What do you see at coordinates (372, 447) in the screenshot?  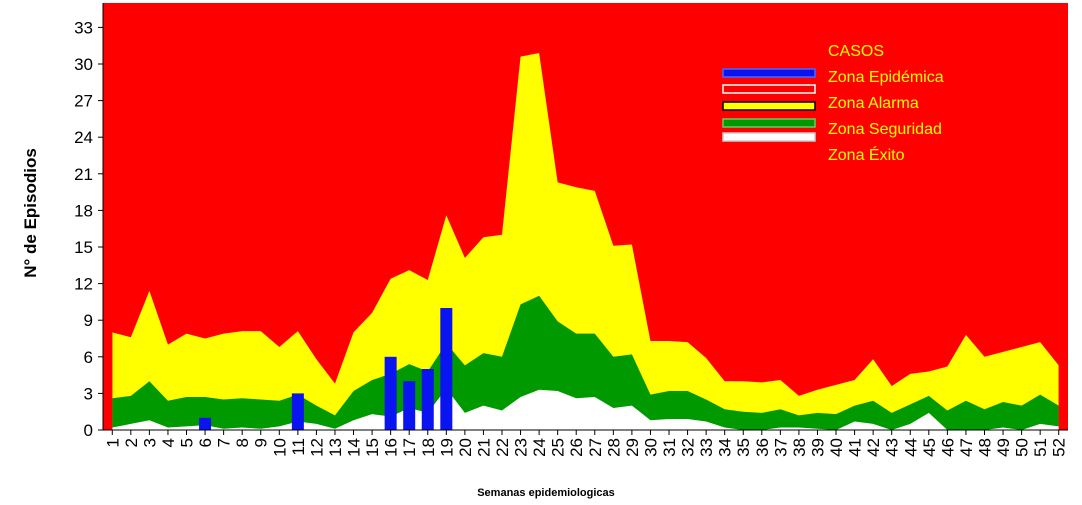 I see `x-tick-label: 15` at bounding box center [372, 447].